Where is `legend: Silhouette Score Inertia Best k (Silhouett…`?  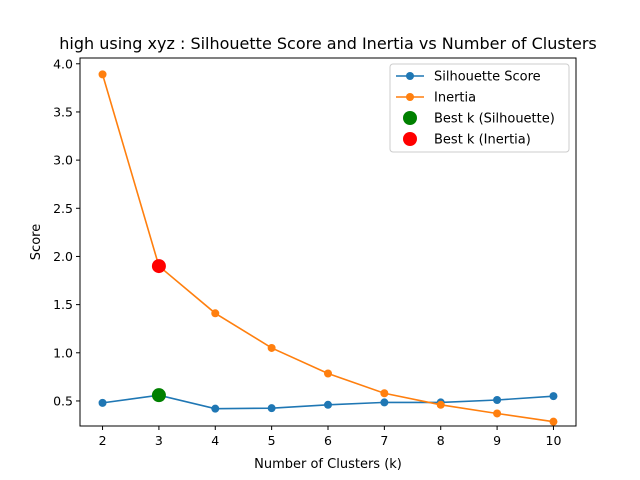
legend: Silhouette Score Inertia Best k (Silhouett… is located at coordinates (479, 108).